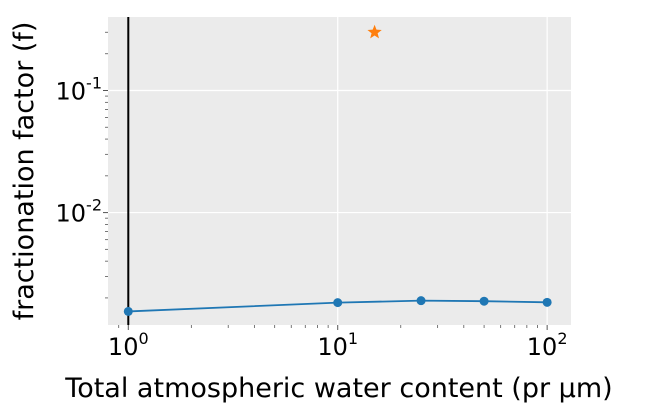  What do you see at coordinates (338, 388) in the screenshot?
I see `x-axis-title: Total atmospheric water content (pr μm)` at bounding box center [338, 388].